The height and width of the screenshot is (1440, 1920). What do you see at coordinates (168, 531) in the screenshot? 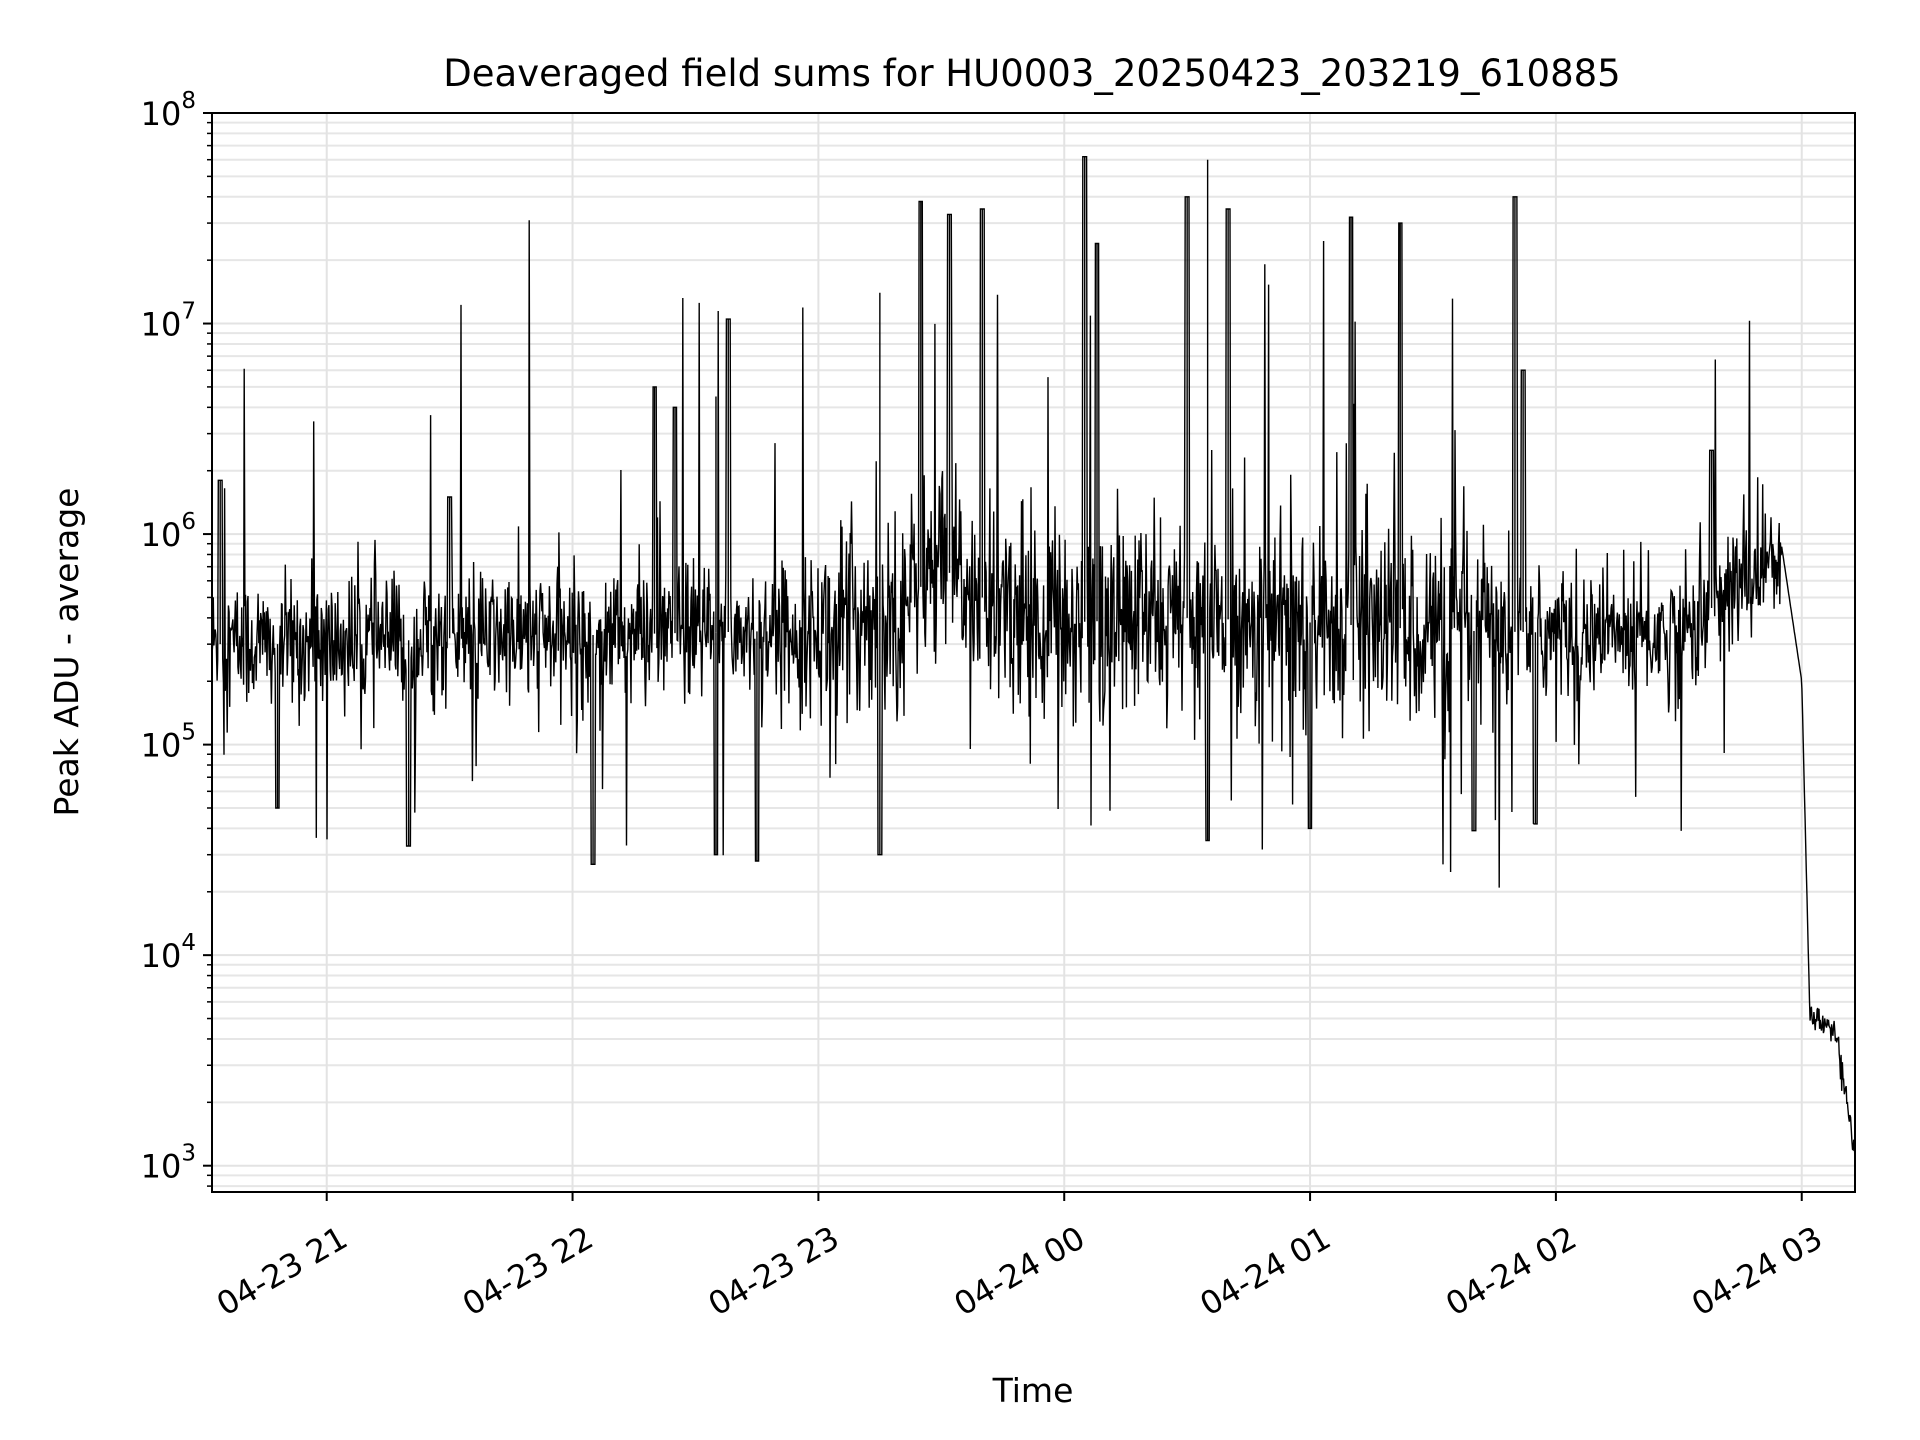
I see `y-tick-label: 10⁶` at bounding box center [168, 531].